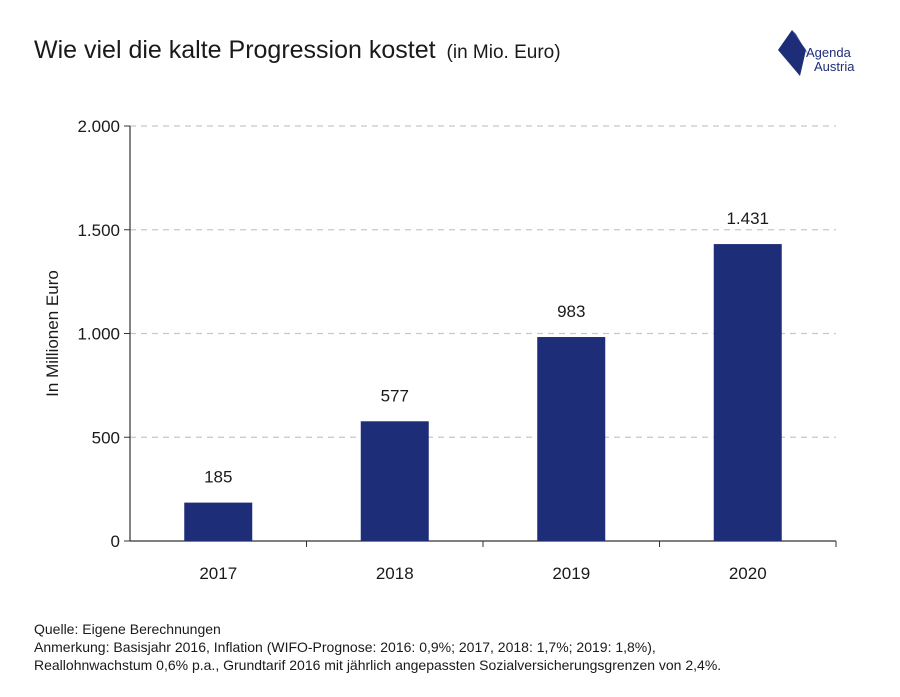  Describe the element at coordinates (828, 52) in the screenshot. I see `logo-line-1: Agenda` at that location.